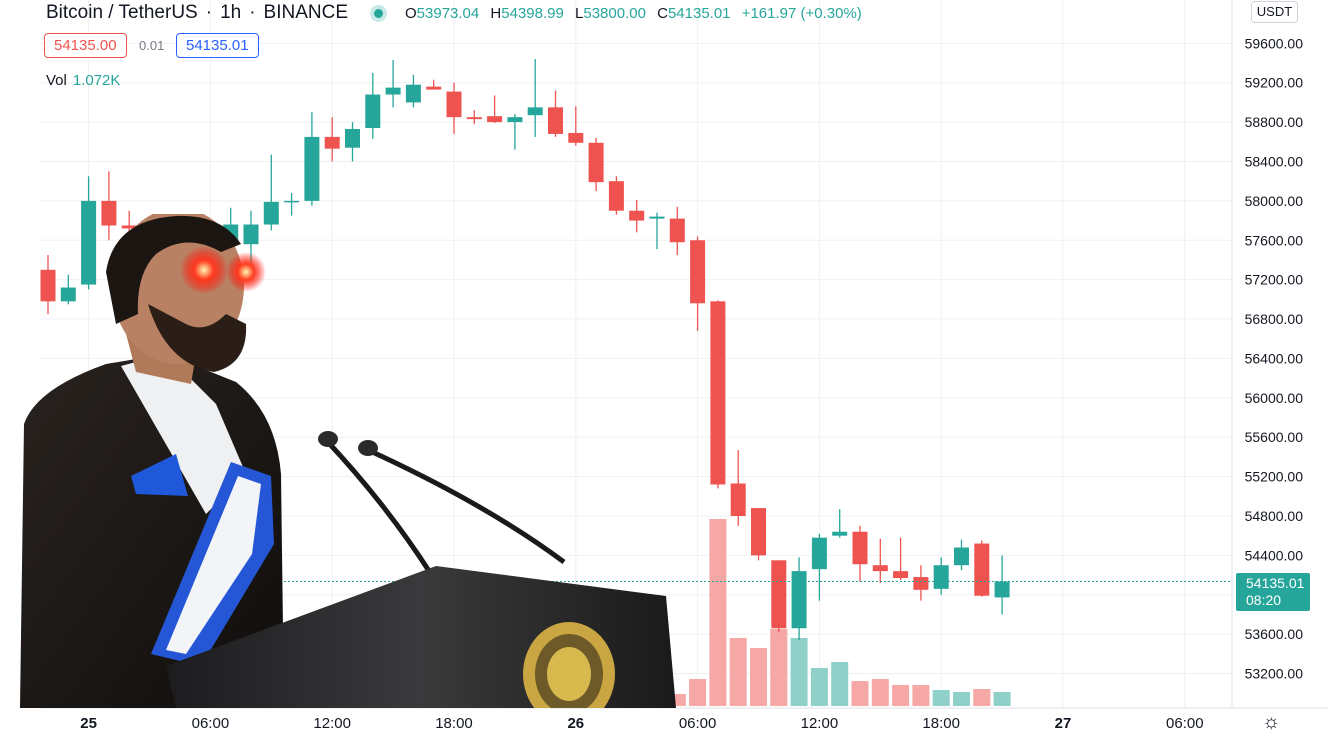 This screenshot has width=1328, height=748. Describe the element at coordinates (88, 723) in the screenshot. I see `x-tick-label: 25` at that location.